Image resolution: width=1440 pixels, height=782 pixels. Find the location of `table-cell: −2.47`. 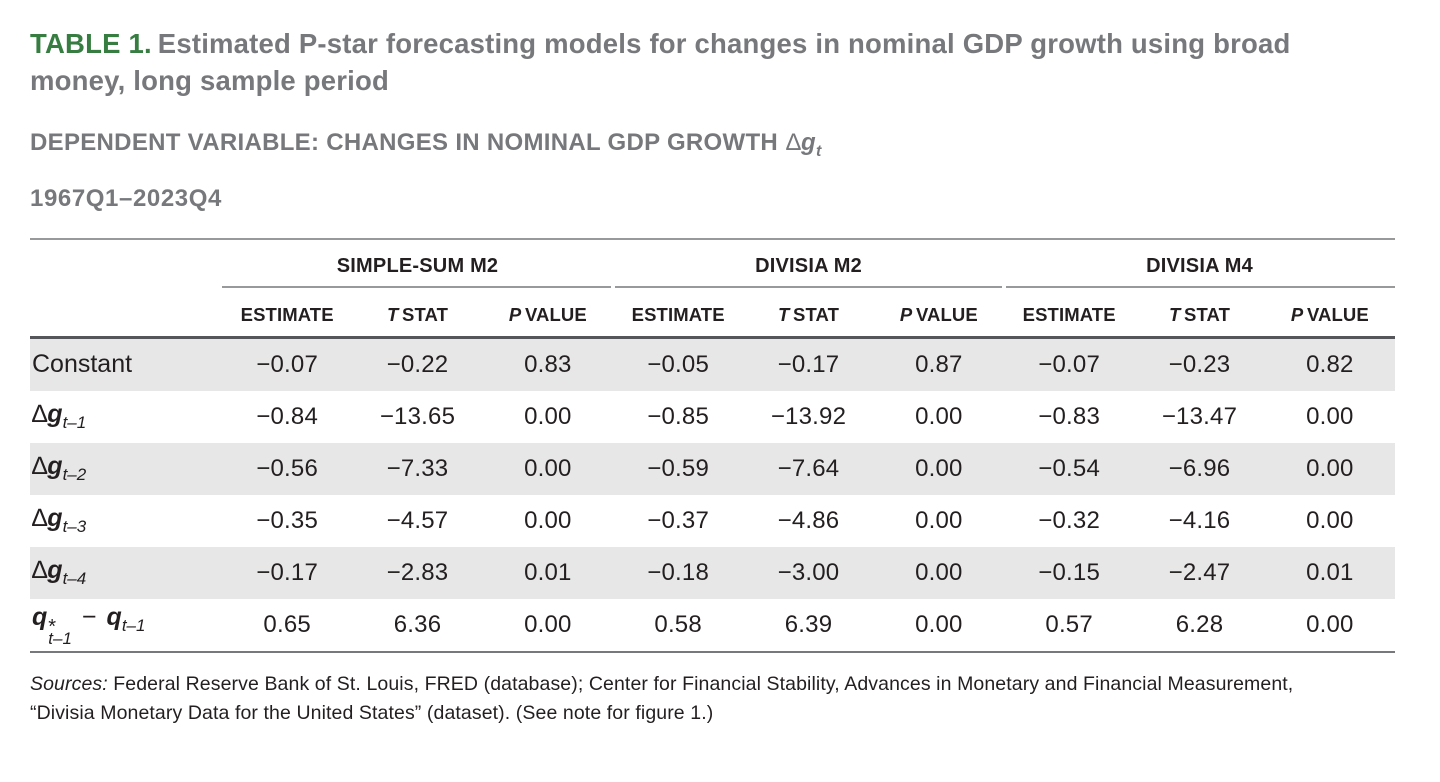

table-cell: −2.47 is located at coordinates (1199, 572).